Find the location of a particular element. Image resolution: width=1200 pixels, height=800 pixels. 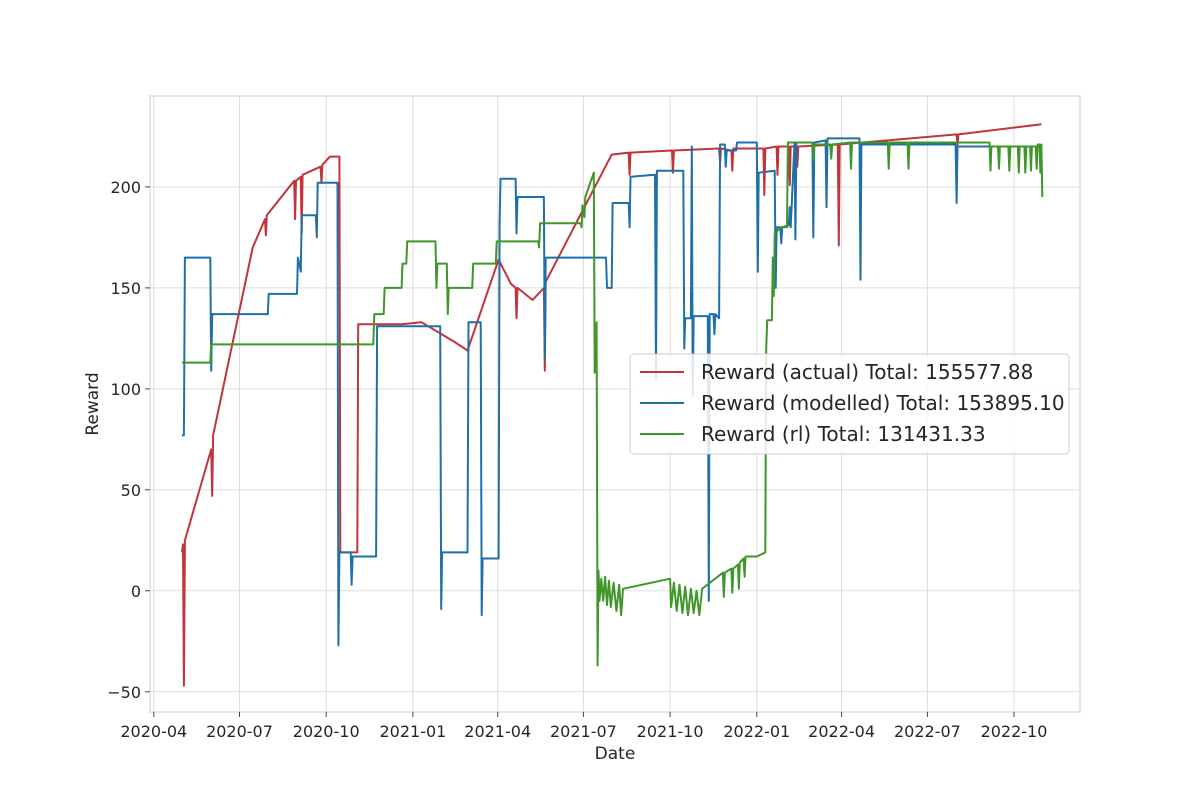

y-tick-label: 50 is located at coordinates (131, 490).